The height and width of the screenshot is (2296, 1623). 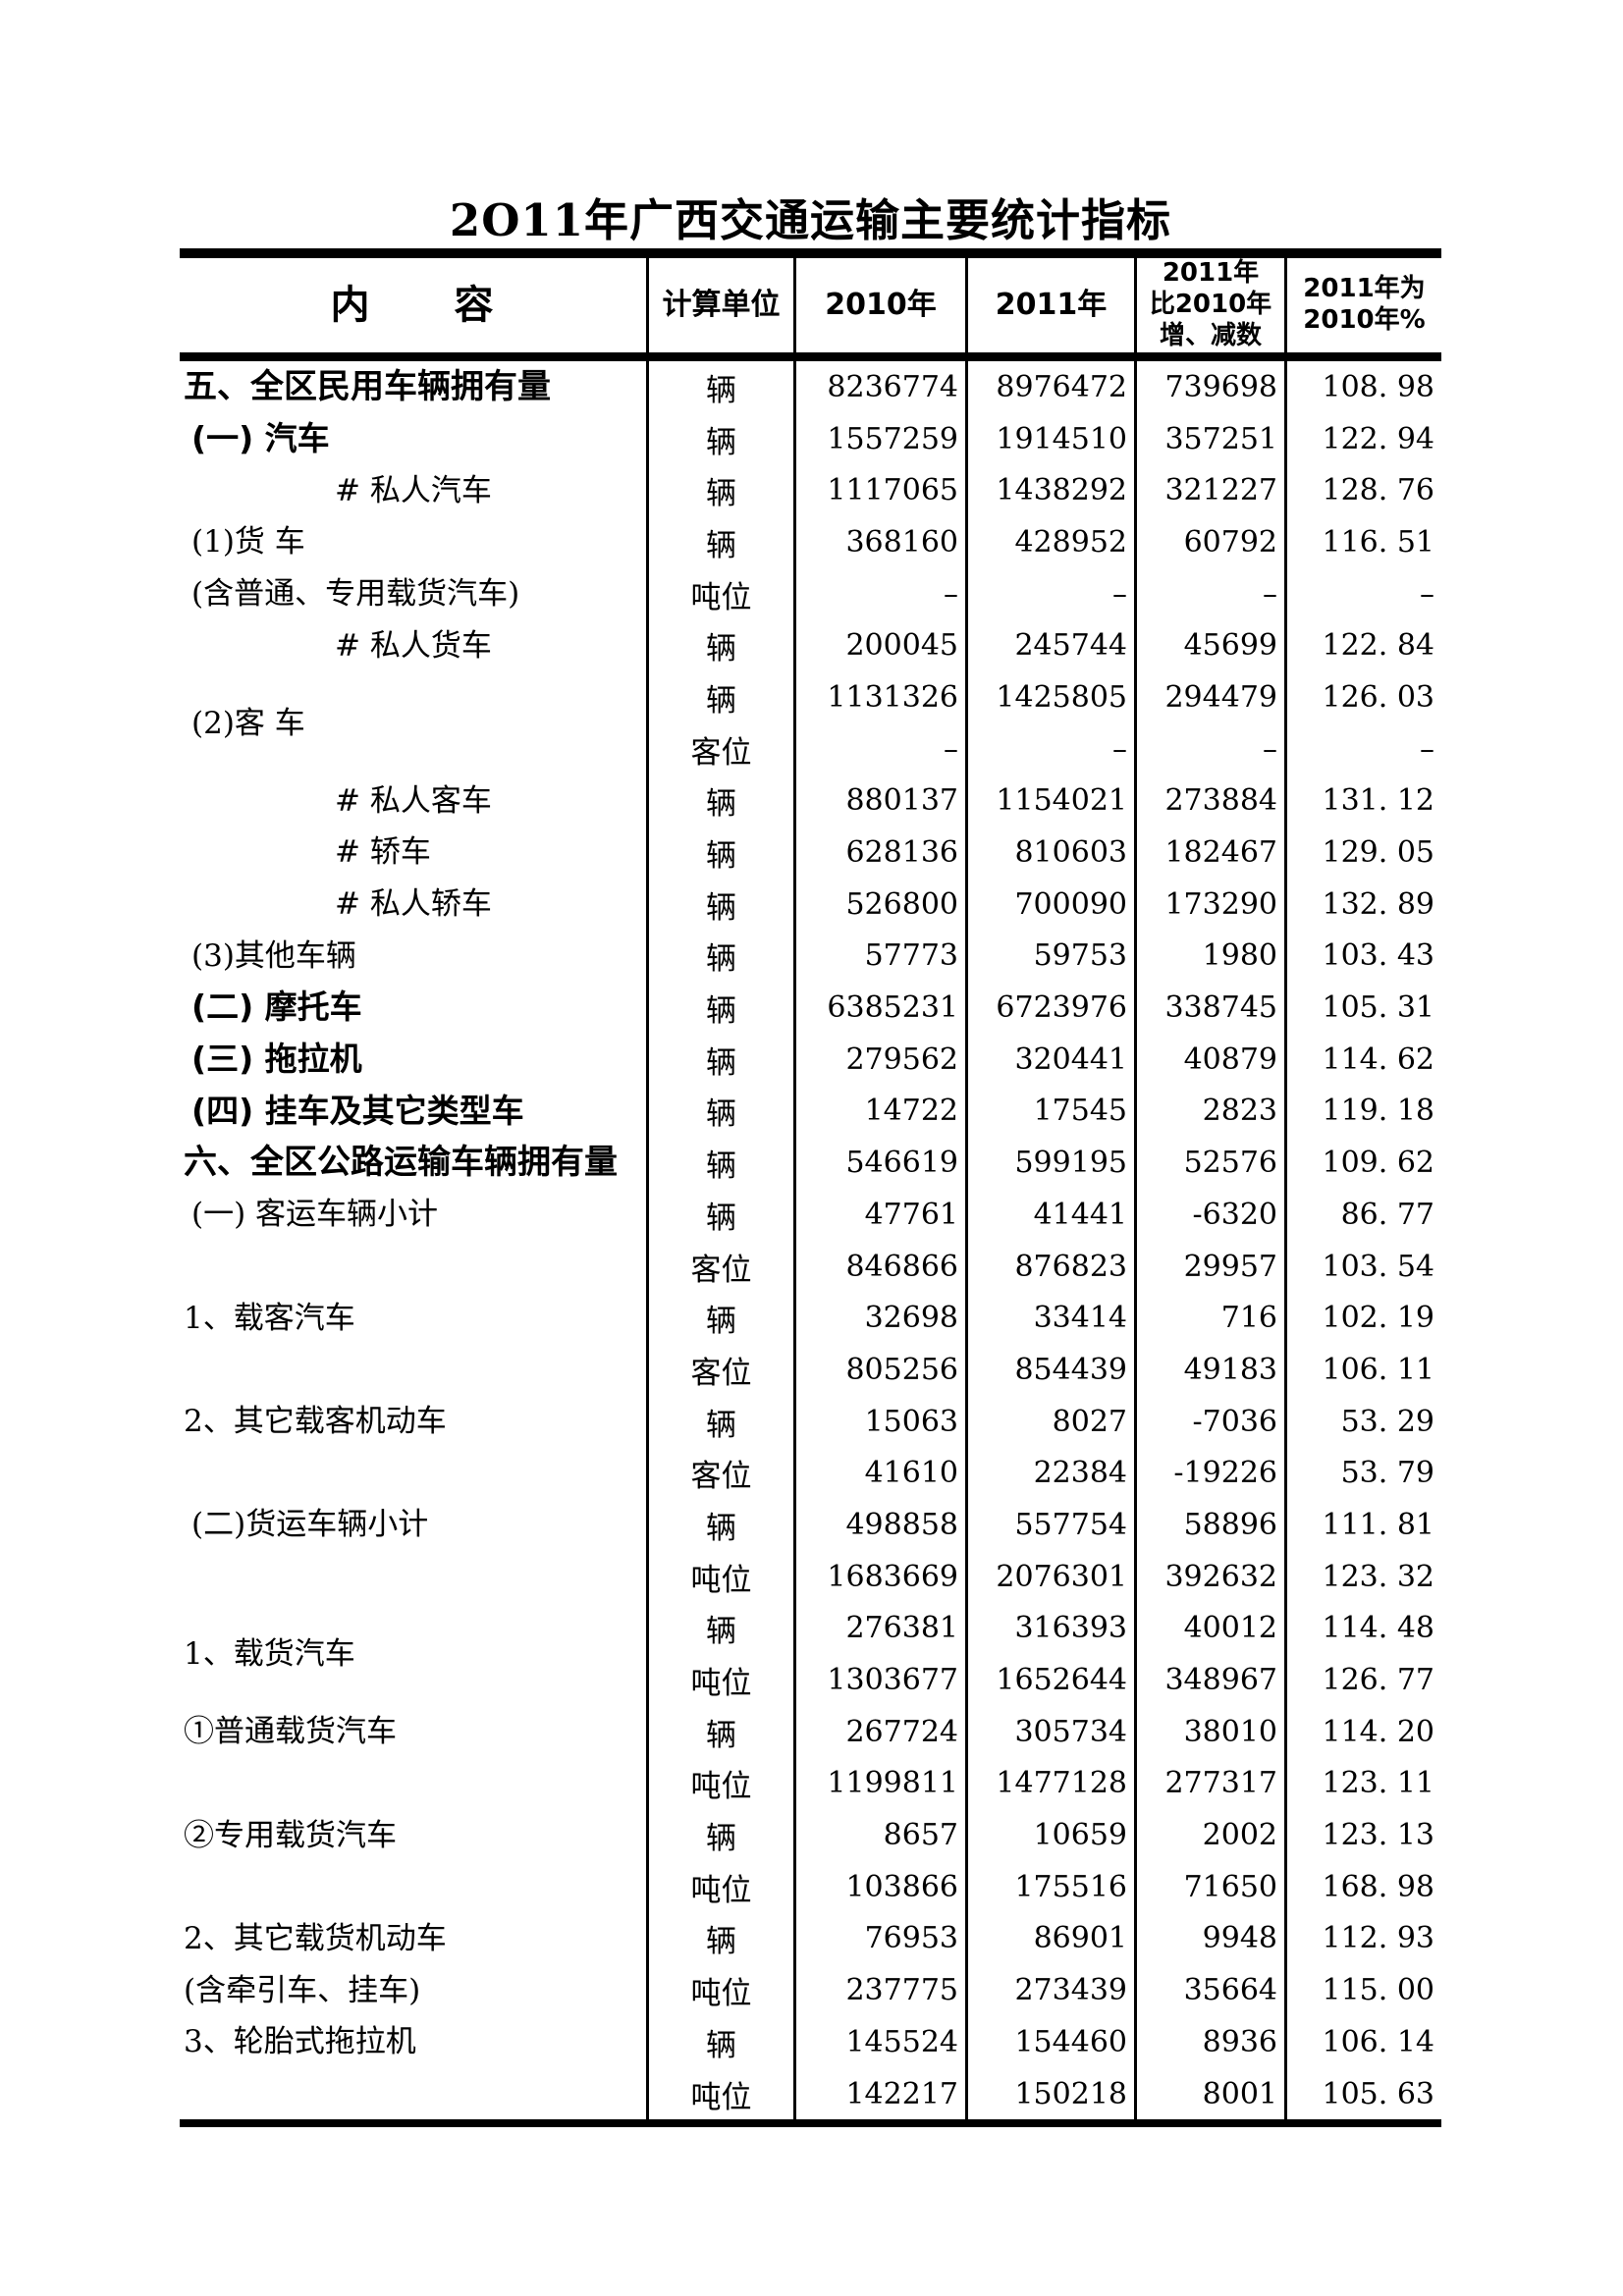 I want to click on row-label: ②专用载货汽车, so click(x=413, y=1861).